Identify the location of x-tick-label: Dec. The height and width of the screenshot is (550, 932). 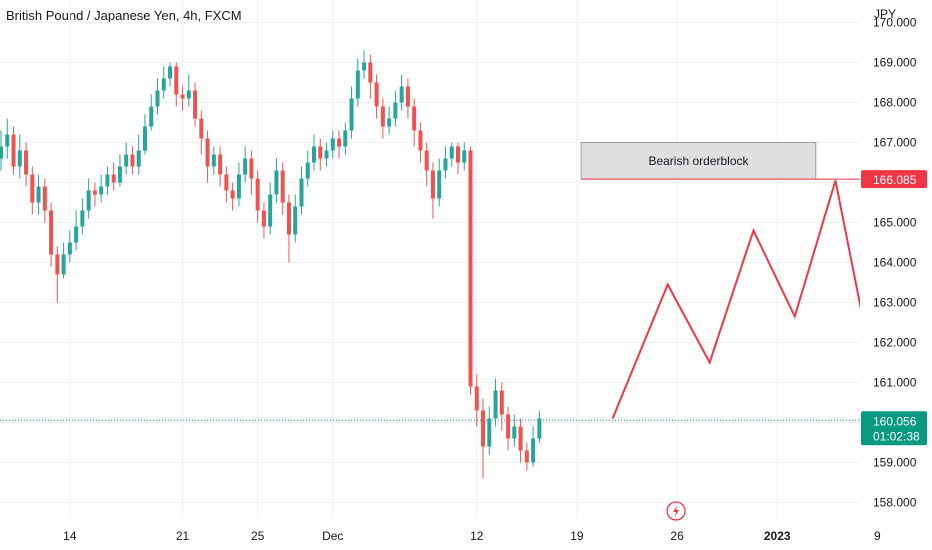
(332, 536).